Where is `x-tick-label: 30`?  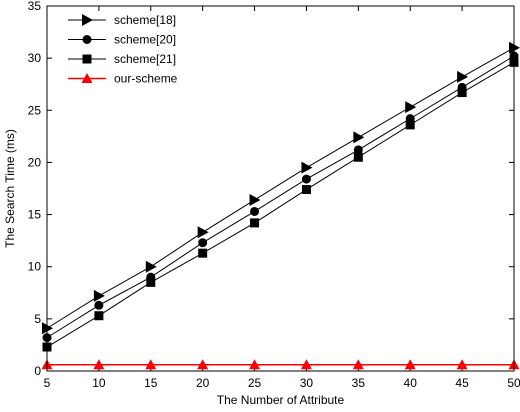
x-tick-label: 30 is located at coordinates (307, 383).